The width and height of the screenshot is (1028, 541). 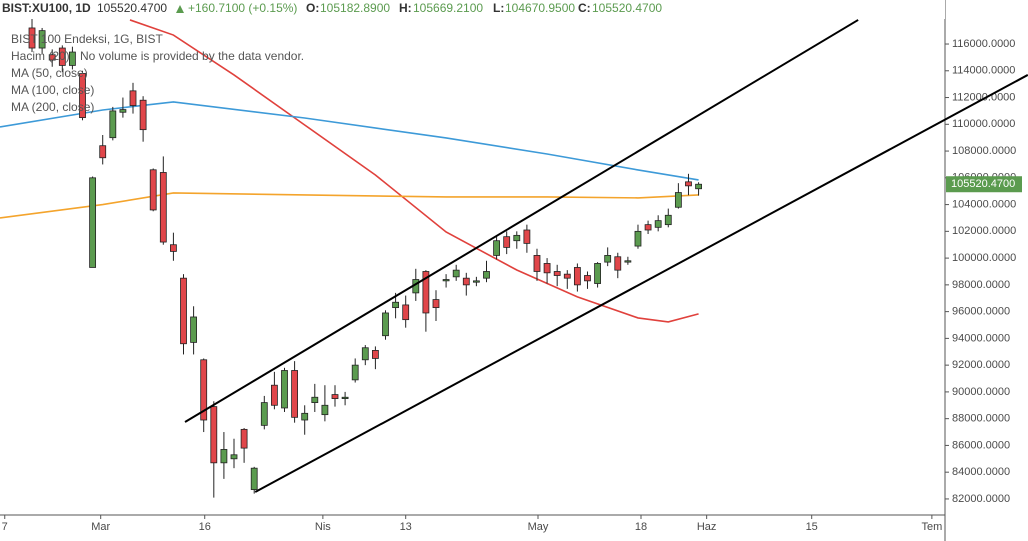 What do you see at coordinates (981, 365) in the screenshot?
I see `y-tick-label: 92000.0000` at bounding box center [981, 365].